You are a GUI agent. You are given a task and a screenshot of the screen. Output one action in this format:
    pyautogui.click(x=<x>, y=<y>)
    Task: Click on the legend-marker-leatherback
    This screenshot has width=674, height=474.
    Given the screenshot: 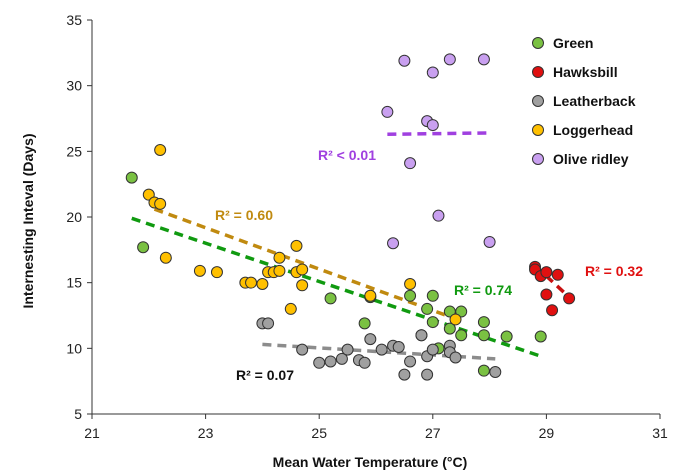 What is the action you would take?
    pyautogui.click(x=538, y=101)
    